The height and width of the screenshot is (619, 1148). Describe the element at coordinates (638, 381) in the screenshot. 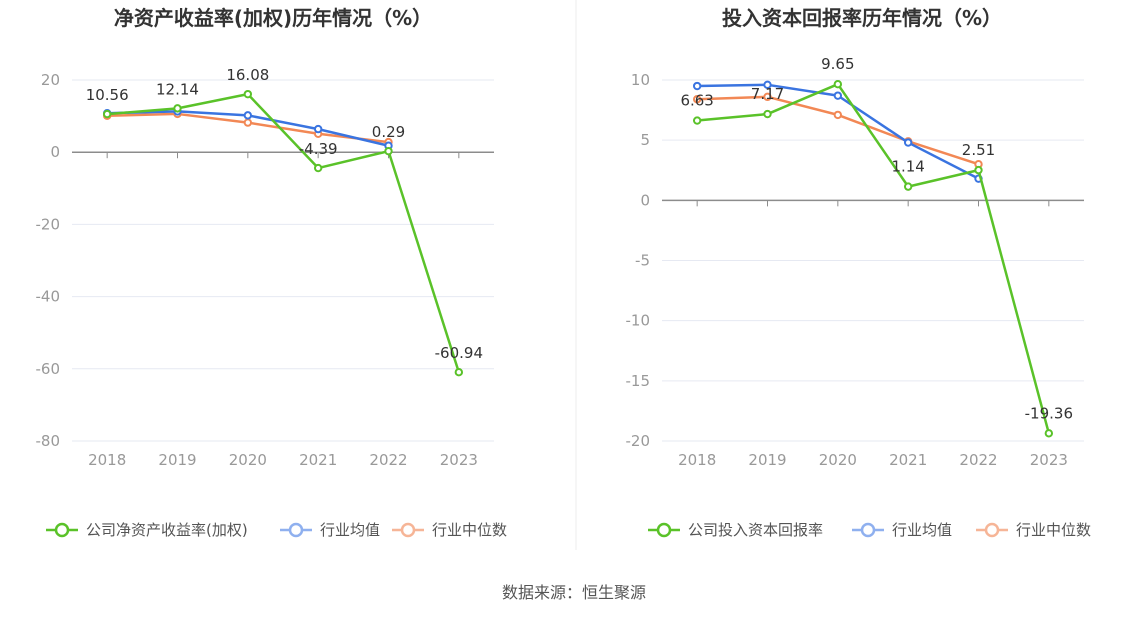

I see `roic-y-tick-label: -15` at that location.